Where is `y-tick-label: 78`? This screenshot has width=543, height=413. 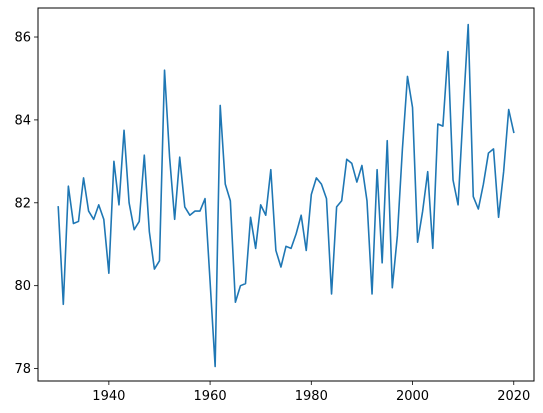
y-tick-label: 78 is located at coordinates (22, 369).